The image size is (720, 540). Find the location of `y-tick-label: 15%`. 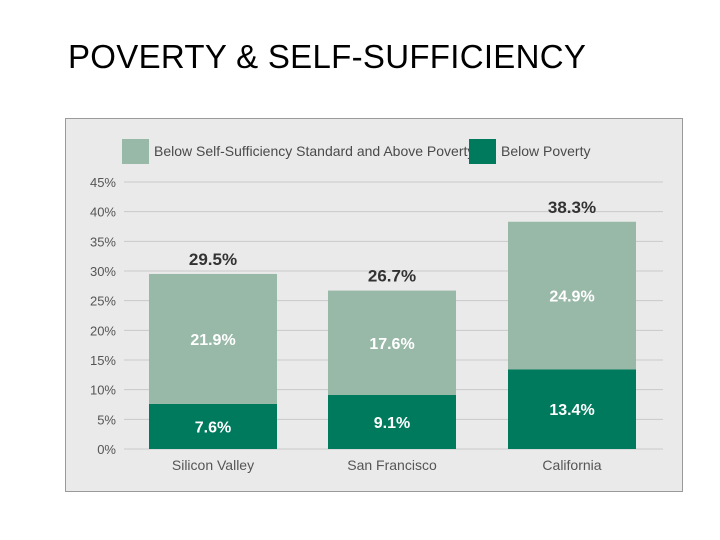

y-tick-label: 15% is located at coordinates (103, 360).